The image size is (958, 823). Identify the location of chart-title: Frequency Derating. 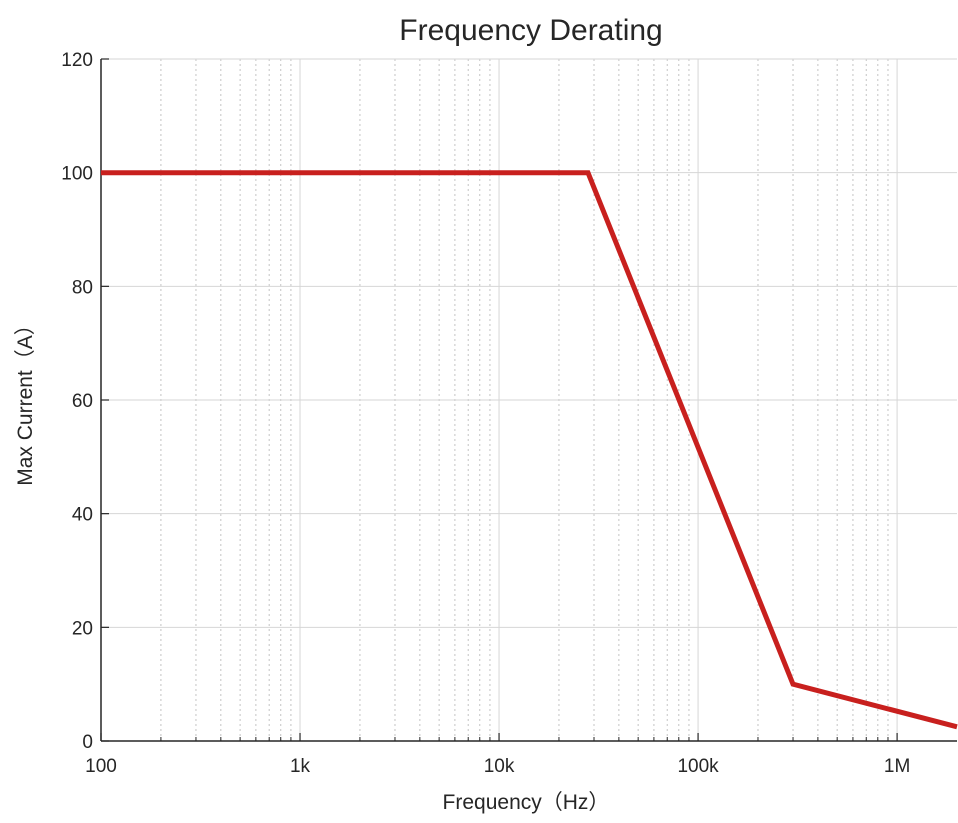
(530, 30).